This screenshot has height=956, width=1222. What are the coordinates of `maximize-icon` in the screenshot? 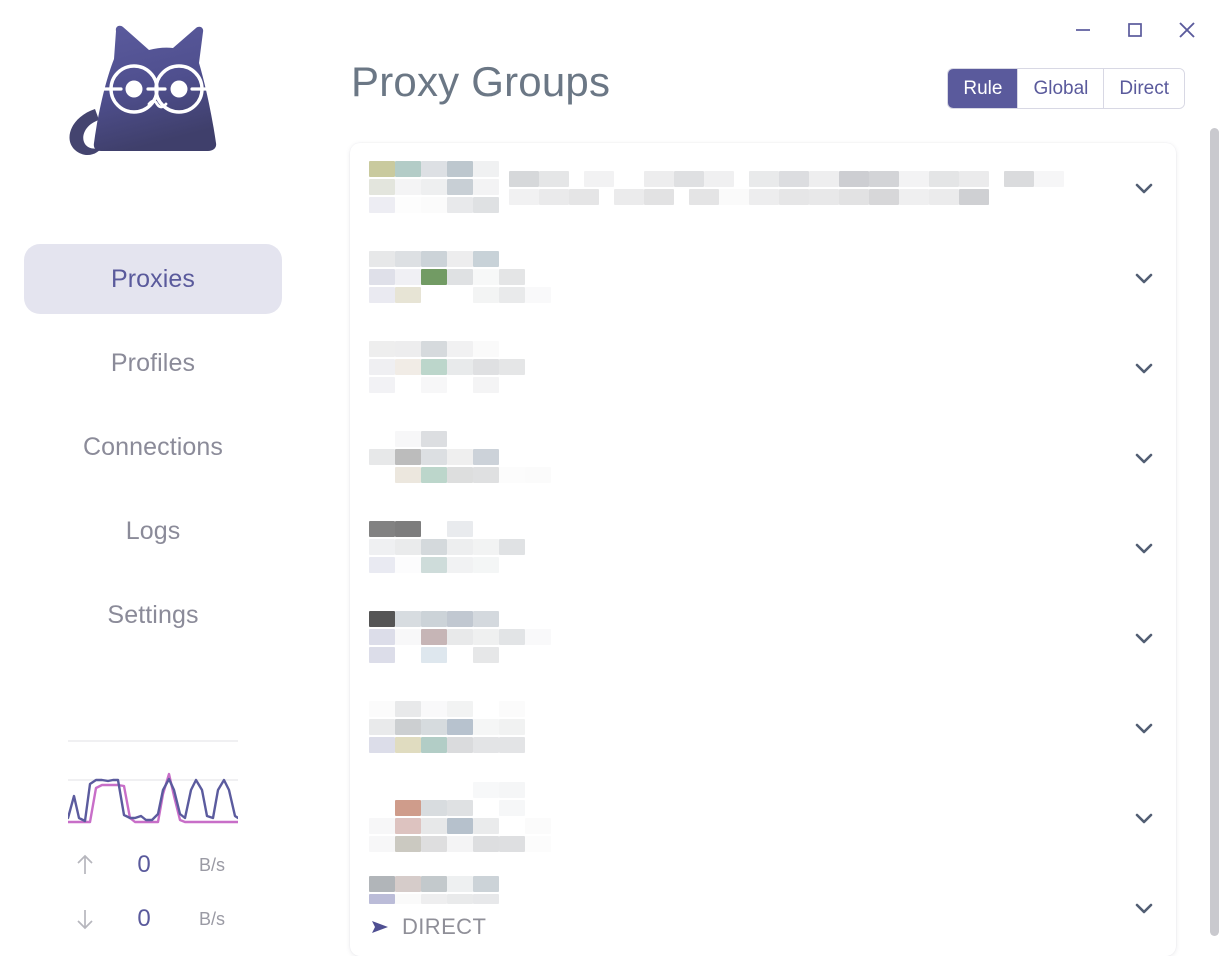 It's located at (1135, 30).